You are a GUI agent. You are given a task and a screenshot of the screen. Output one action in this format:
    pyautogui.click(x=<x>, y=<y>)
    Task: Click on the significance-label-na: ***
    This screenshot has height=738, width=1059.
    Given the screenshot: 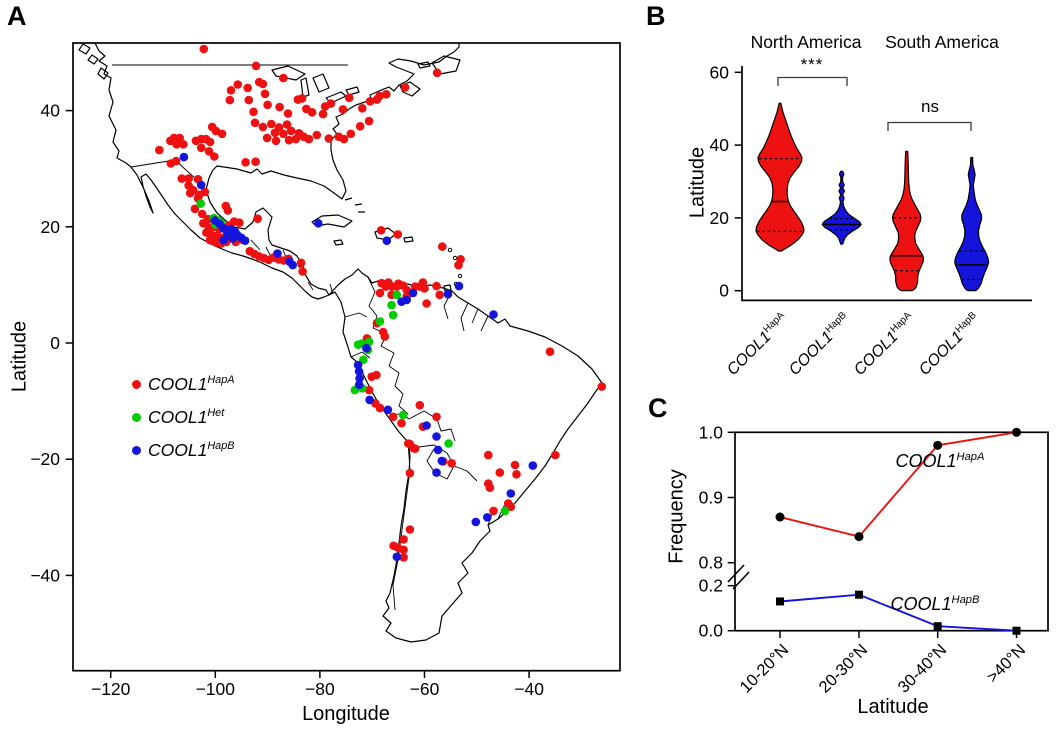 What is the action you would take?
    pyautogui.click(x=812, y=64)
    